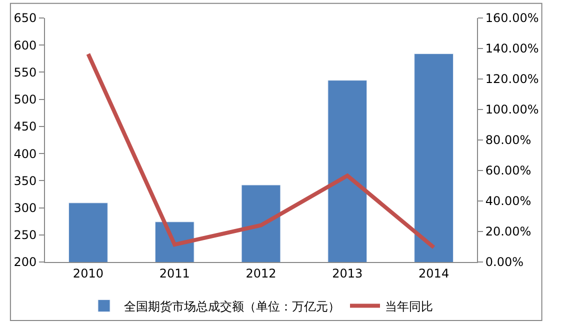 The width and height of the screenshot is (562, 332). What do you see at coordinates (512, 49) in the screenshot?
I see `y2-tick-label: 140.00%` at bounding box center [512, 49].